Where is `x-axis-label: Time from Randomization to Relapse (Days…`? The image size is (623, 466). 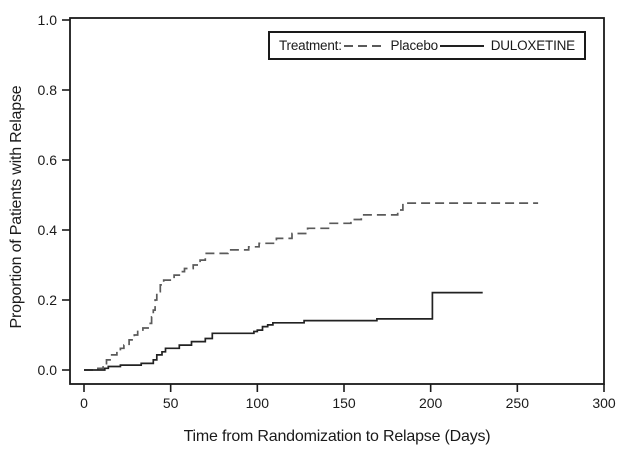 x-axis-label: Time from Randomization to Relapse (Days… is located at coordinates (337, 436).